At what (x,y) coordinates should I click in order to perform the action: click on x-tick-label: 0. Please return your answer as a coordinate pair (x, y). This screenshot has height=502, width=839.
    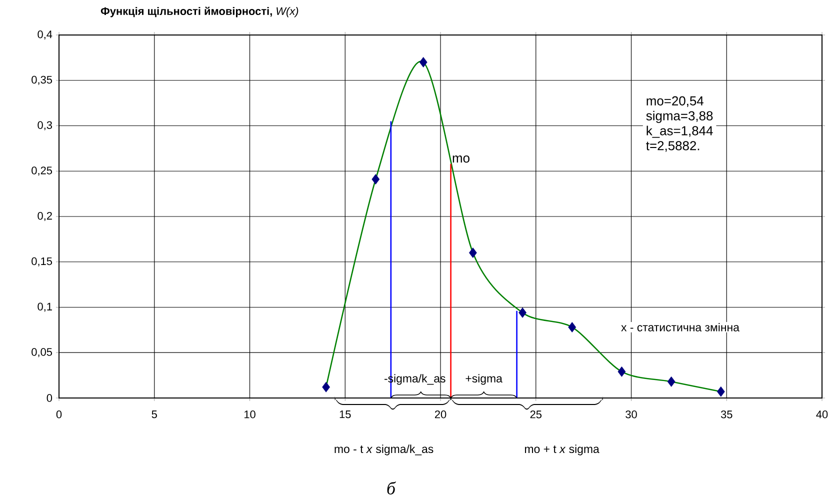
    Looking at the image, I should click on (59, 414).